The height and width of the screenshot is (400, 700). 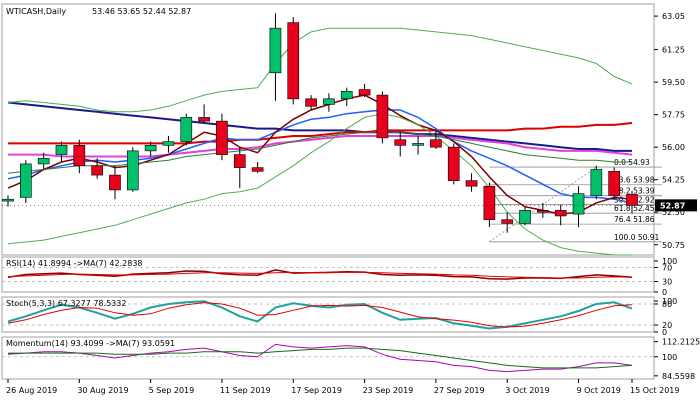 I want to click on x-tick-label: 5 Sep 2019, so click(x=172, y=390).